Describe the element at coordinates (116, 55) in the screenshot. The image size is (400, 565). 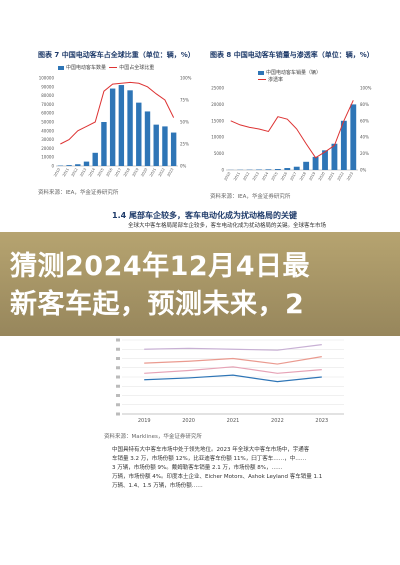
I see `figure7-title: 图表 7 中国电动客车占全球比重（单位：辆，%）` at that location.